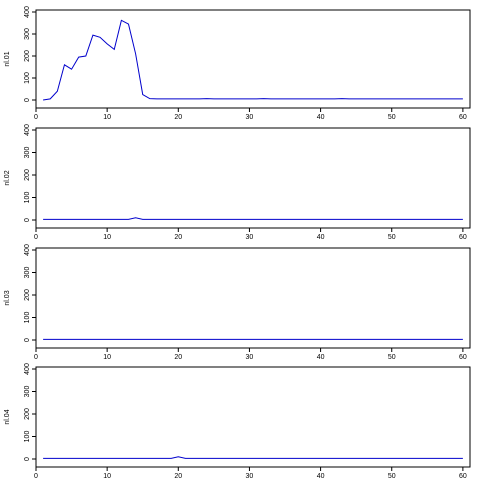 The width and height of the screenshot is (480, 480). What do you see at coordinates (7, 58) in the screenshot?
I see `y-axis-label: nl.01` at bounding box center [7, 58].